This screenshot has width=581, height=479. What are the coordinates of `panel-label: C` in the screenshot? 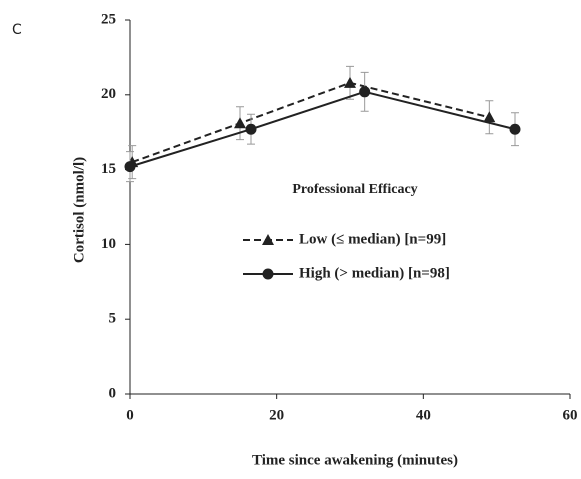 It's located at (17, 30).